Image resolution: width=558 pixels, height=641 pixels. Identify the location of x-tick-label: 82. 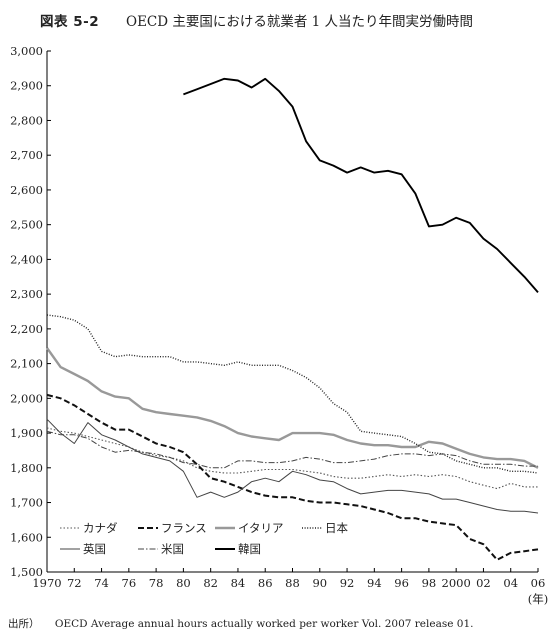
(210, 583).